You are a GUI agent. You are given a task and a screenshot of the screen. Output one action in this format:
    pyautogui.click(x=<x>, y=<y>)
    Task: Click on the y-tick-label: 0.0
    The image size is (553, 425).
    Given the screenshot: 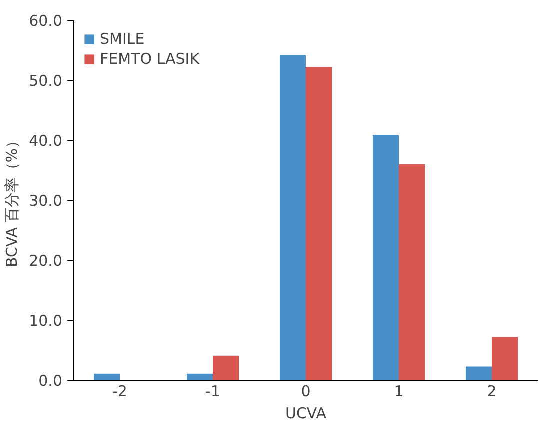 What is the action you would take?
    pyautogui.click(x=50, y=381)
    